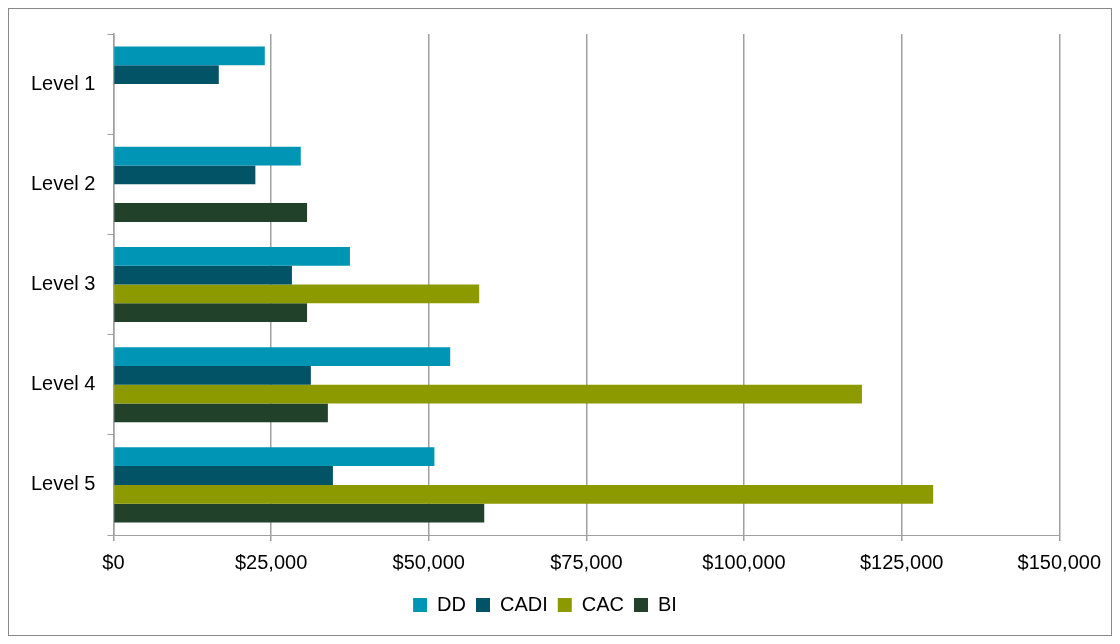 This screenshot has width=1120, height=644. Describe the element at coordinates (586, 561) in the screenshot. I see `x-tick-label: $75,000` at that location.